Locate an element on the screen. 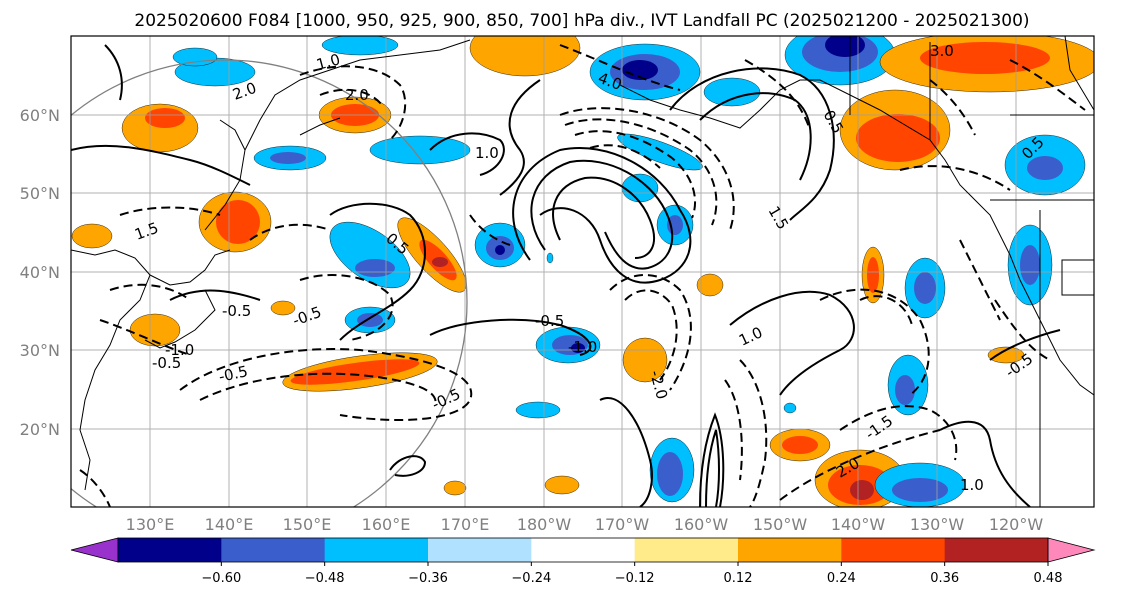 This screenshot has height=601, width=1122. colorbar-tick-label: −0.24 is located at coordinates (531, 578).